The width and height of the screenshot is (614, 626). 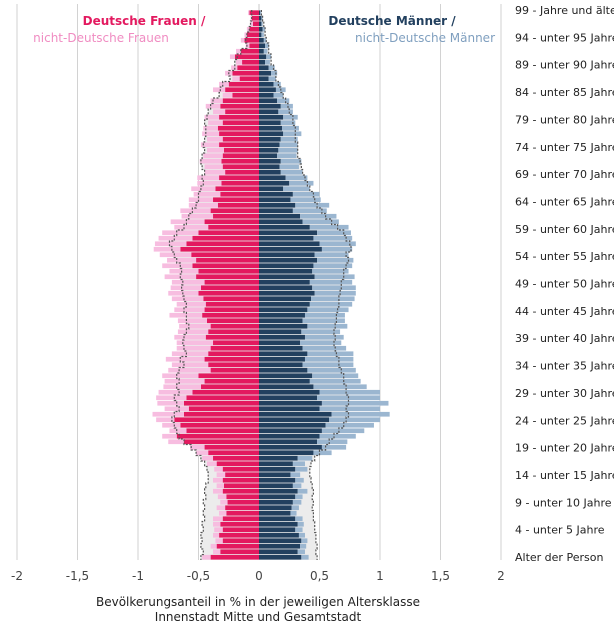 I want to click on female-total-outline, so click(x=210, y=285).